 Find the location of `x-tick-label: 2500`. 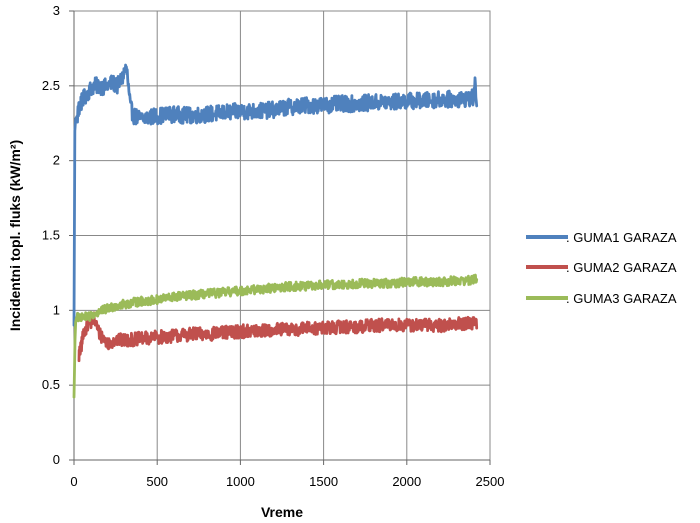

x-tick-label: 2500 is located at coordinates (490, 481).